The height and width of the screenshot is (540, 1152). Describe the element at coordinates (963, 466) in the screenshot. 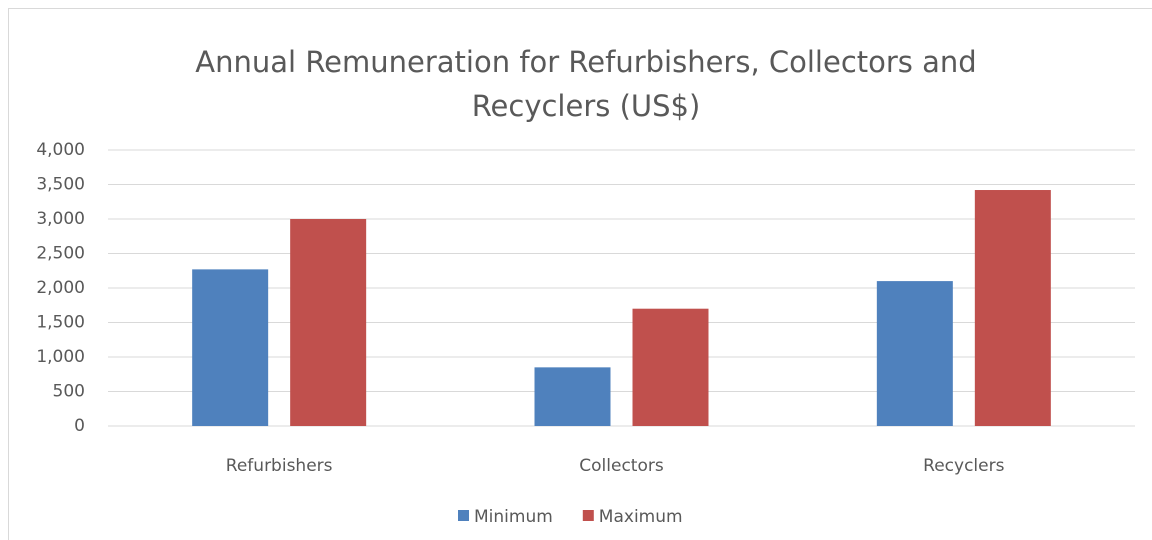

I see `x-tick-label: Recyclers` at that location.